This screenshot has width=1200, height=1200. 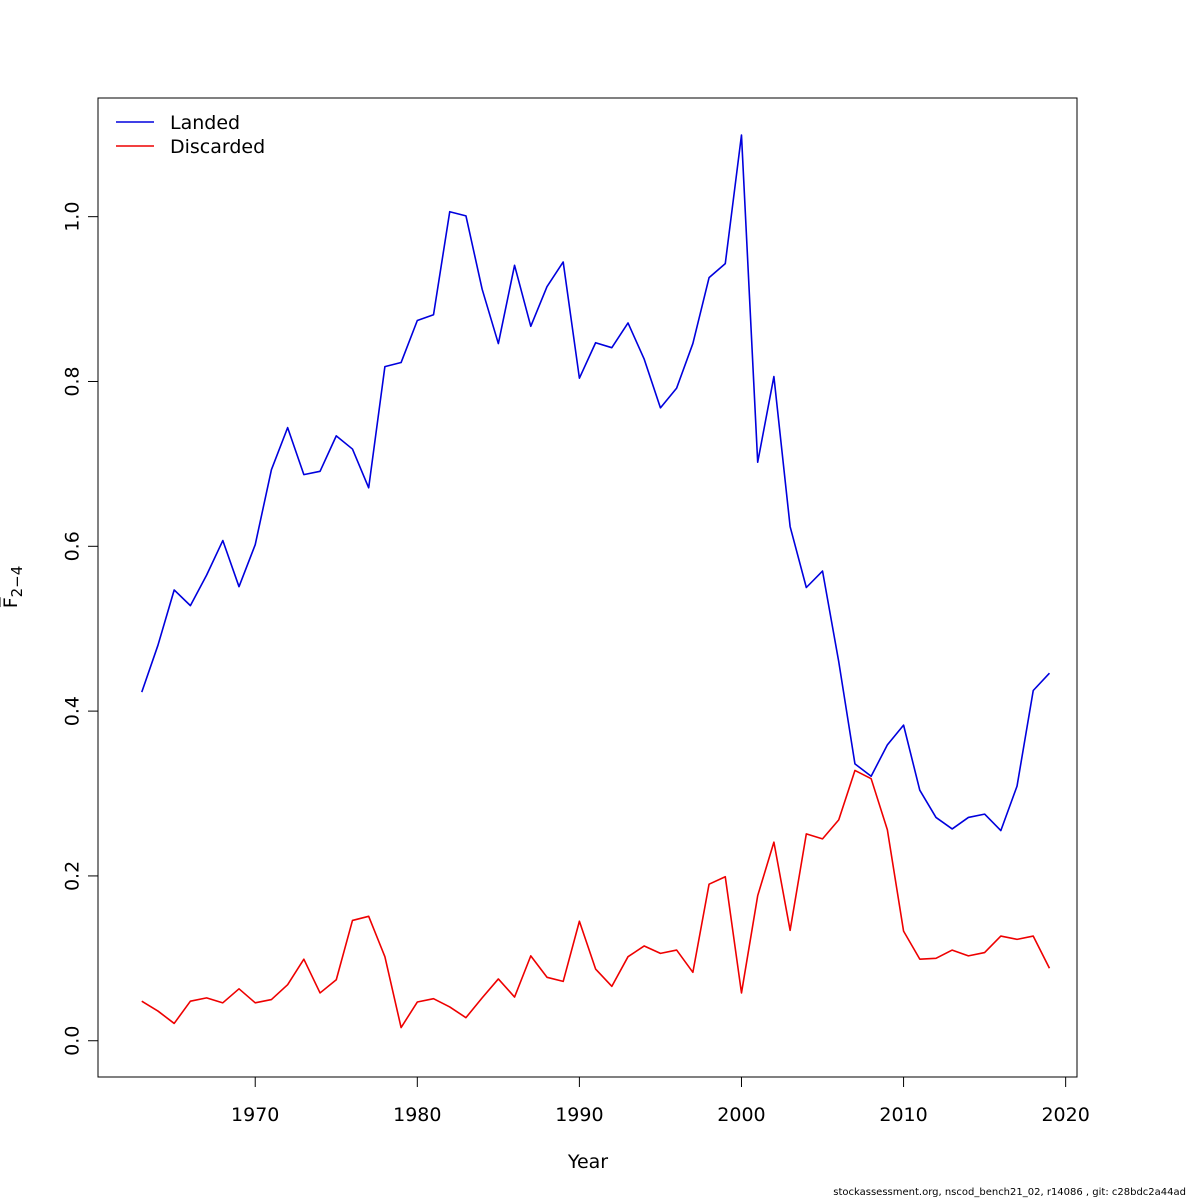 I want to click on y-tick-label: 0.4, so click(x=73, y=711).